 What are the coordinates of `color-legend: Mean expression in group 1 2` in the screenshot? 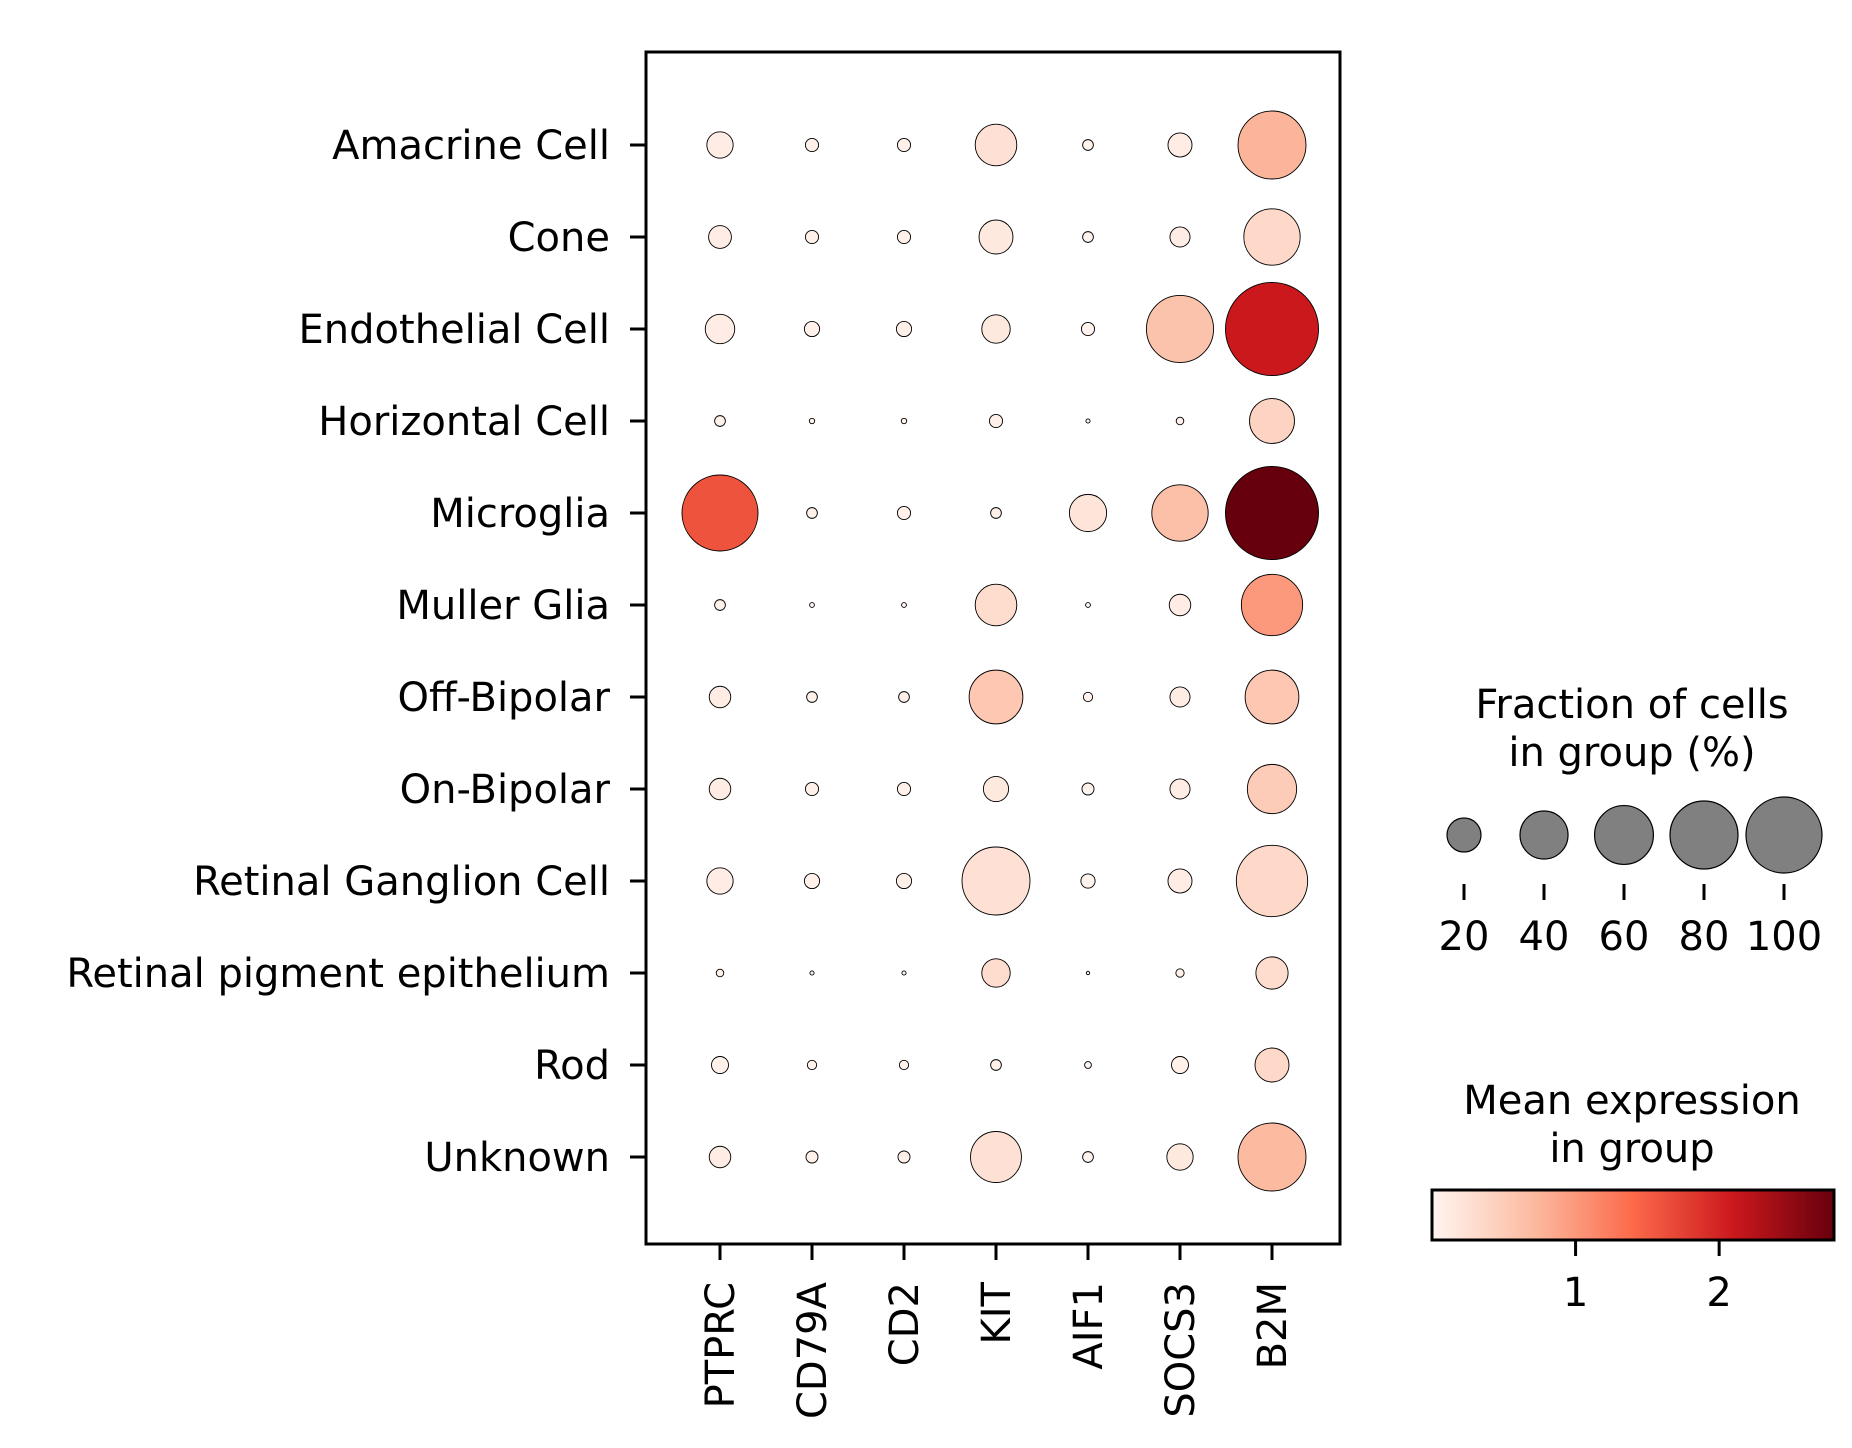 It's located at (1633, 1197).